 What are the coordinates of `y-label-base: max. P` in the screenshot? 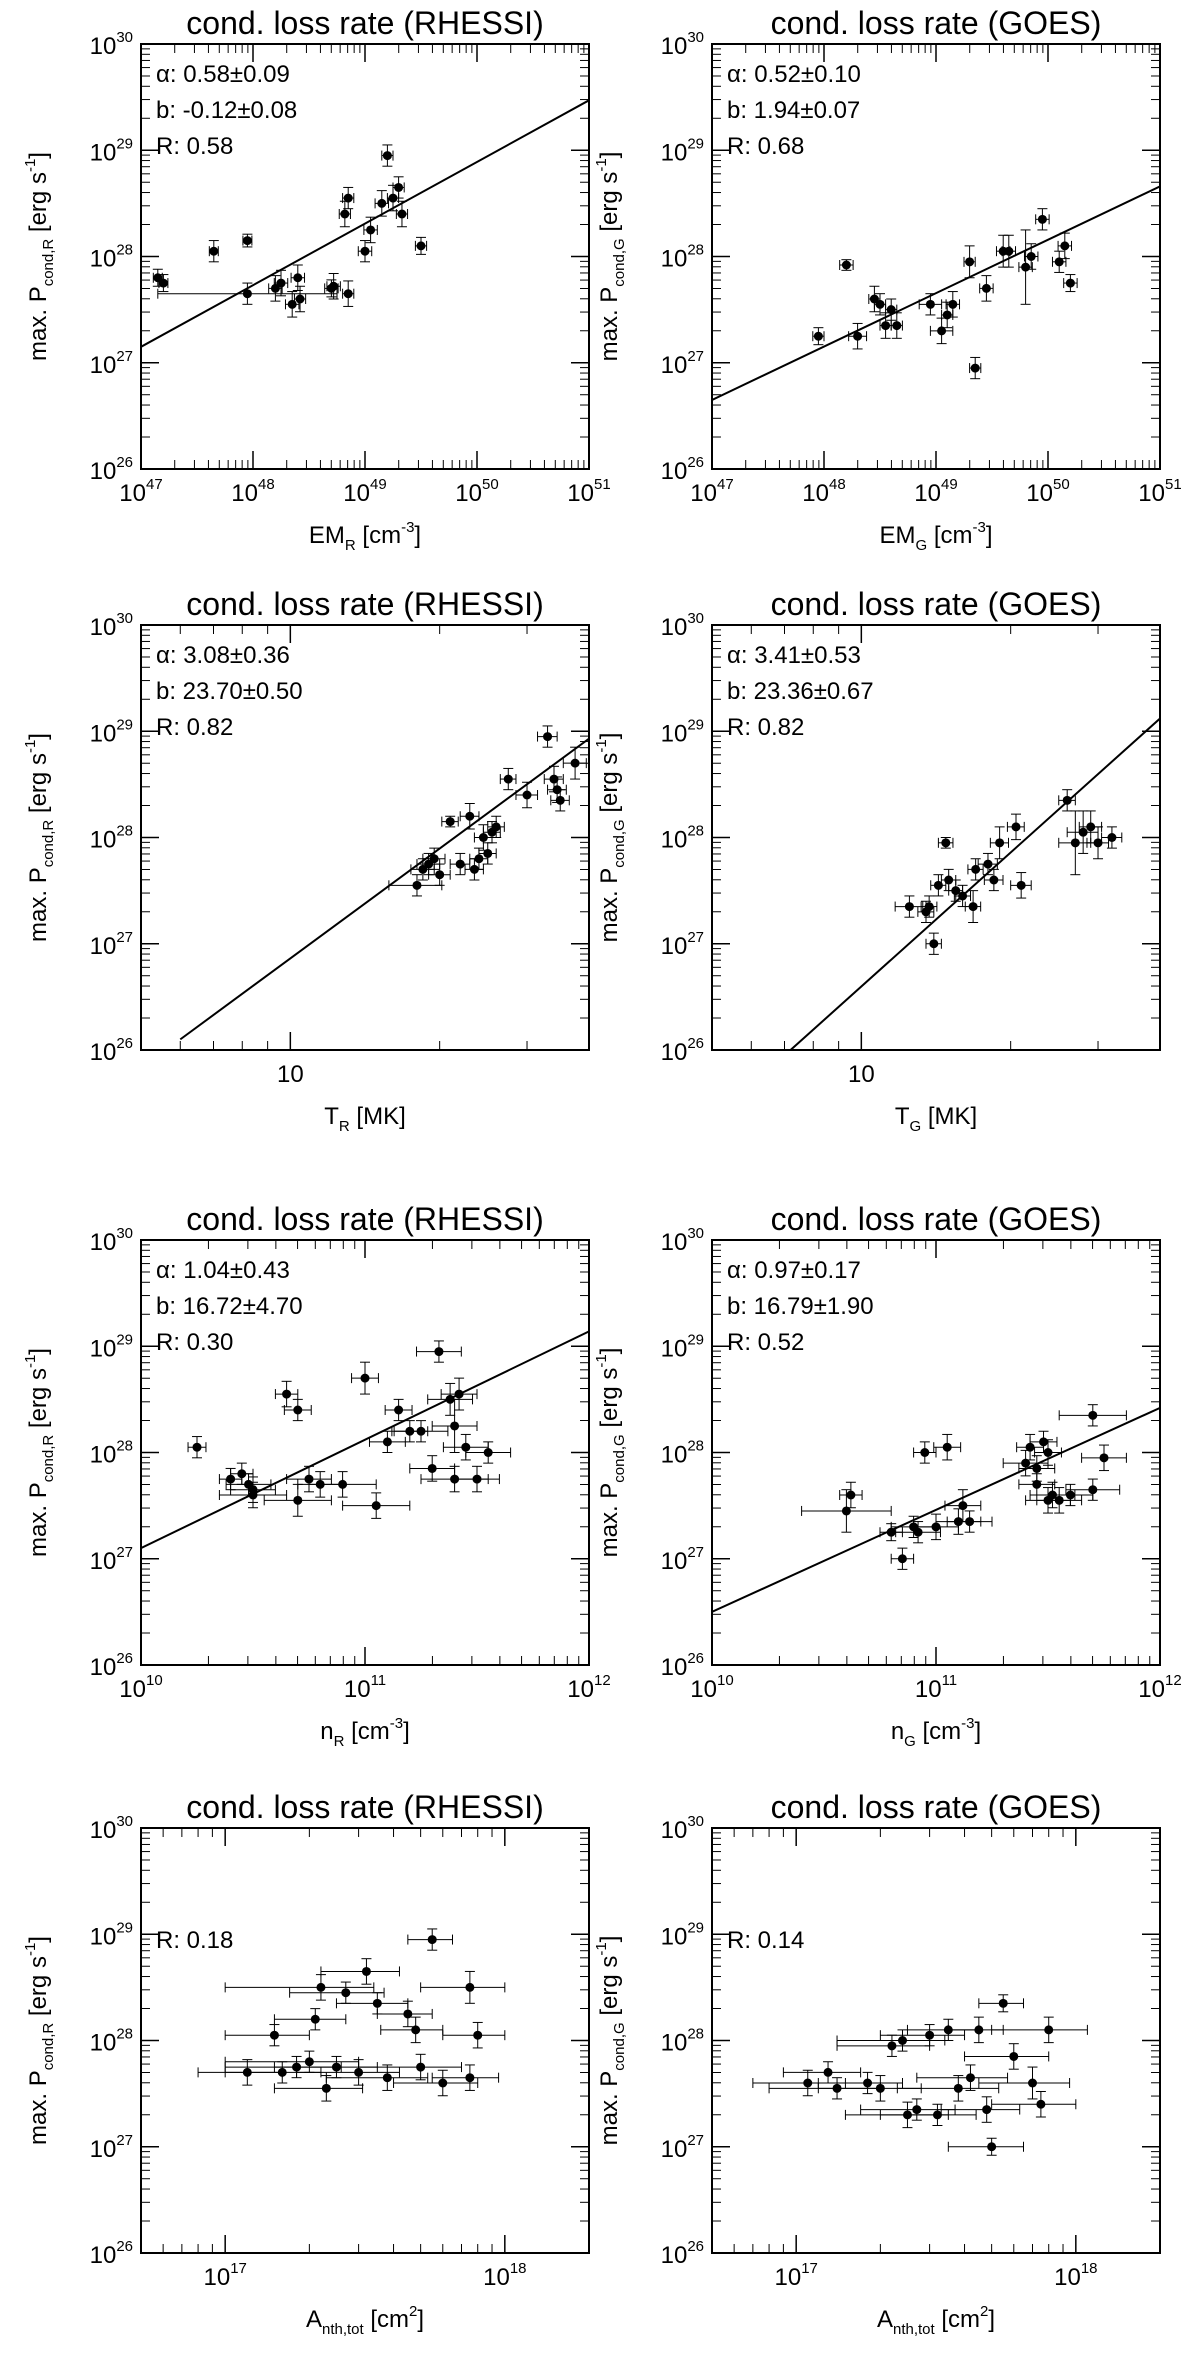 It's located at (609, 905).